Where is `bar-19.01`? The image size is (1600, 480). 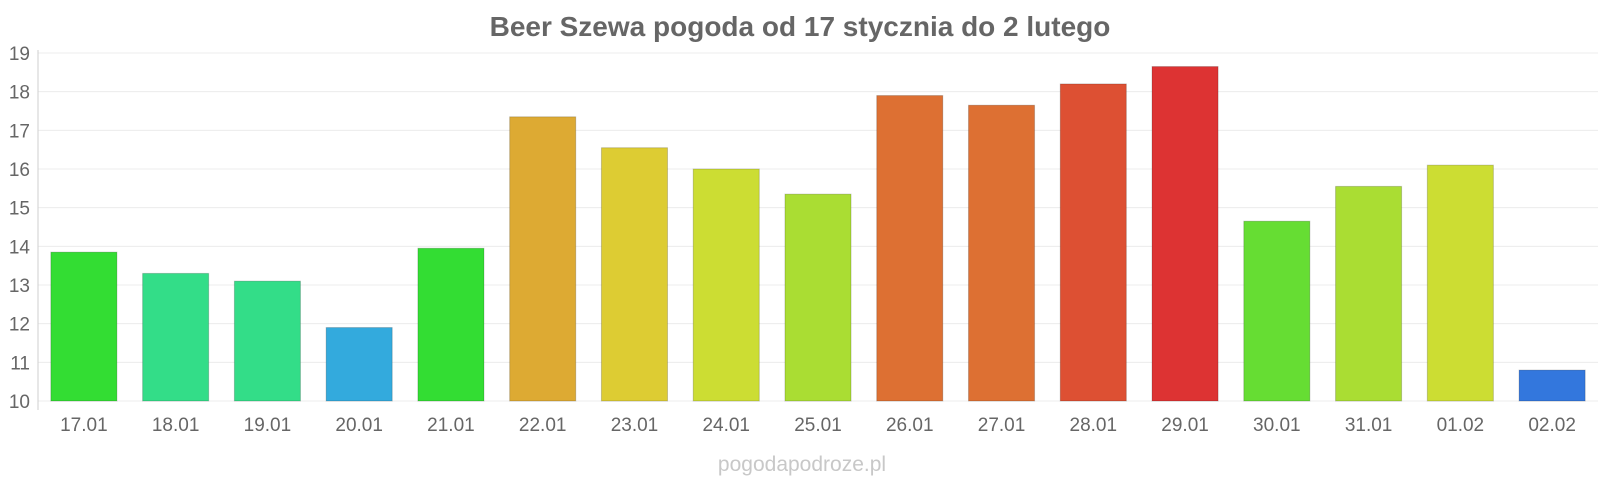 bar-19.01 is located at coordinates (267, 341).